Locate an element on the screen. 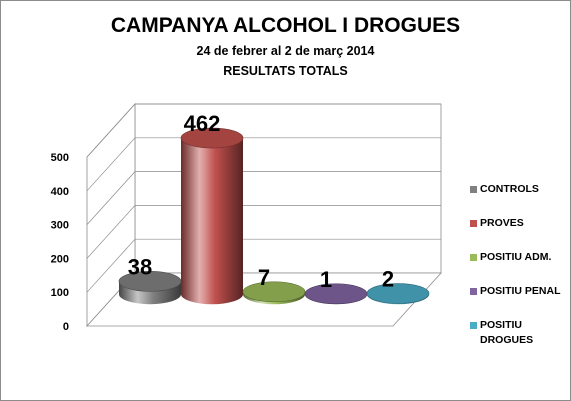 The image size is (571, 401). data-label: 2 is located at coordinates (388, 279).